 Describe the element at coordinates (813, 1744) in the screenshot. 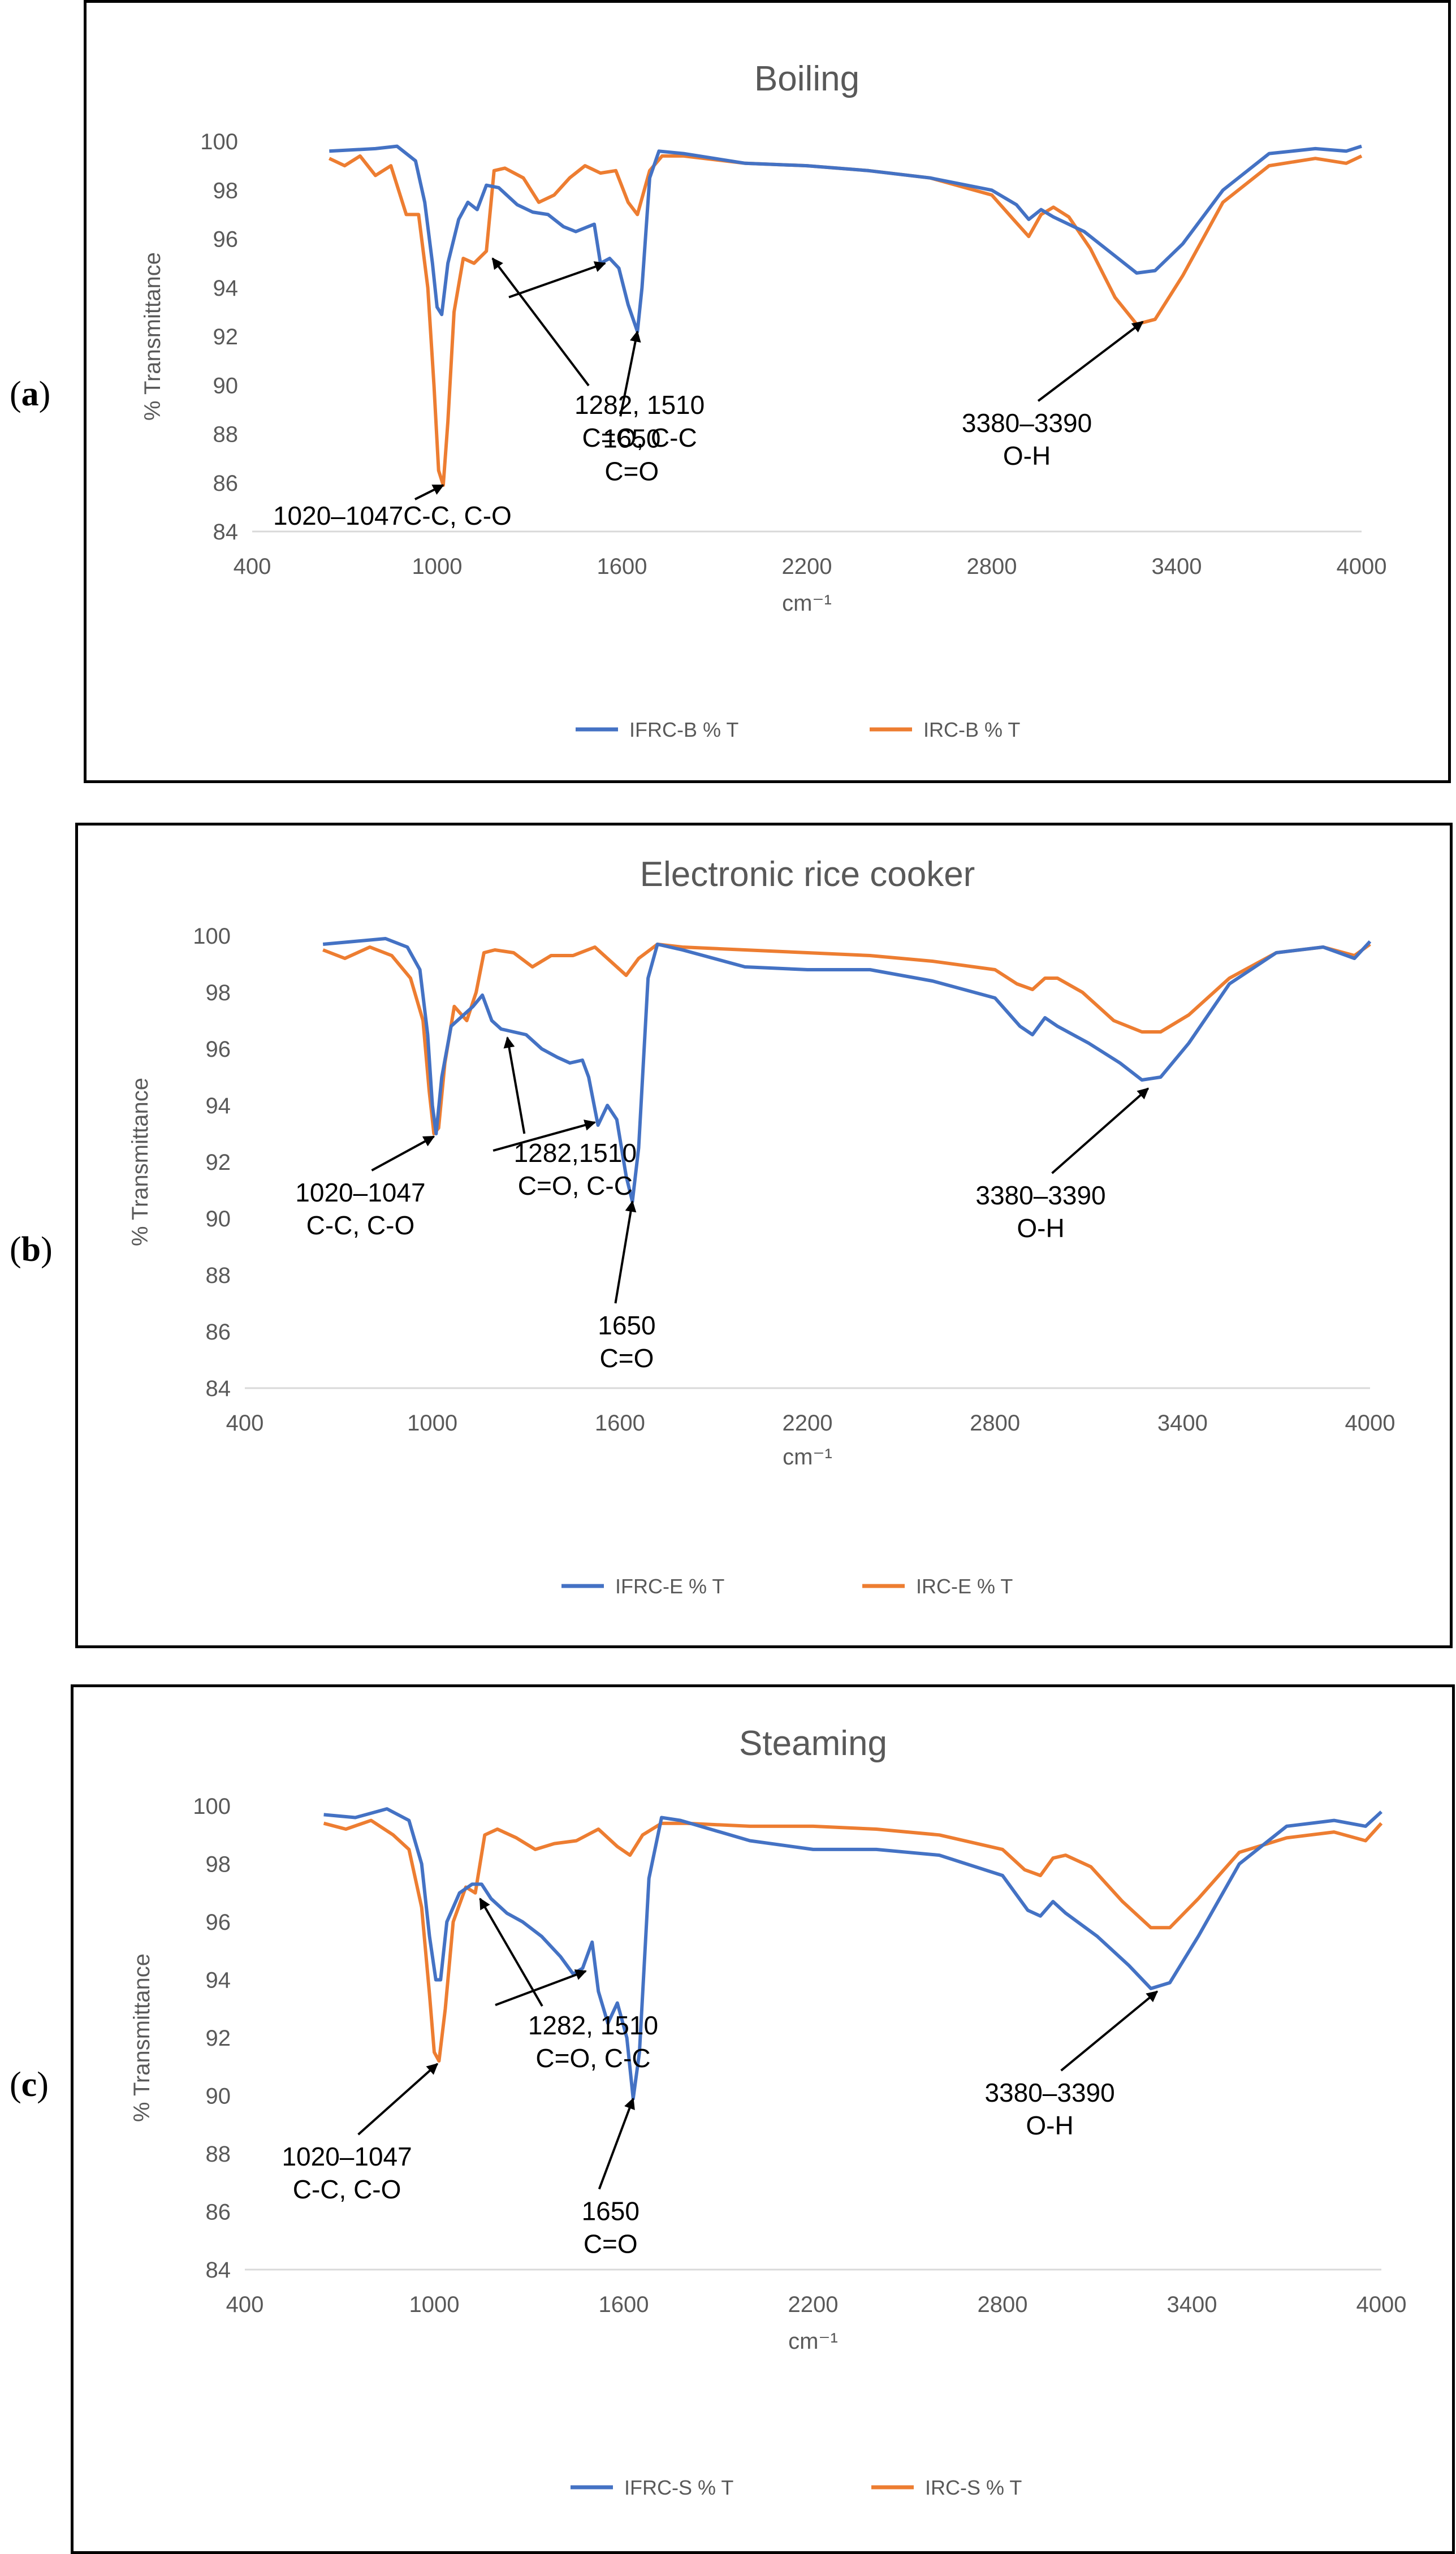

I see `chart-title: Steaming` at that location.